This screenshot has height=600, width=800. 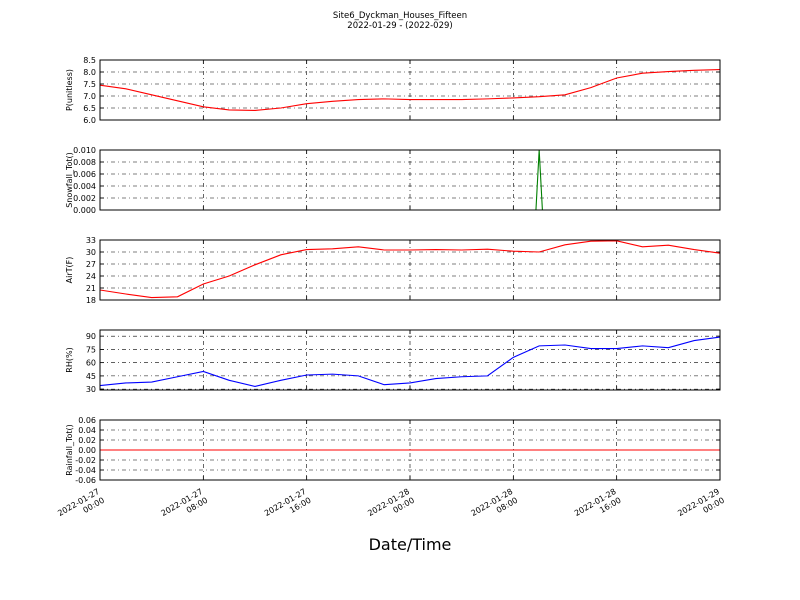 I want to click on y-tick-label: 75, so click(x=91, y=349).